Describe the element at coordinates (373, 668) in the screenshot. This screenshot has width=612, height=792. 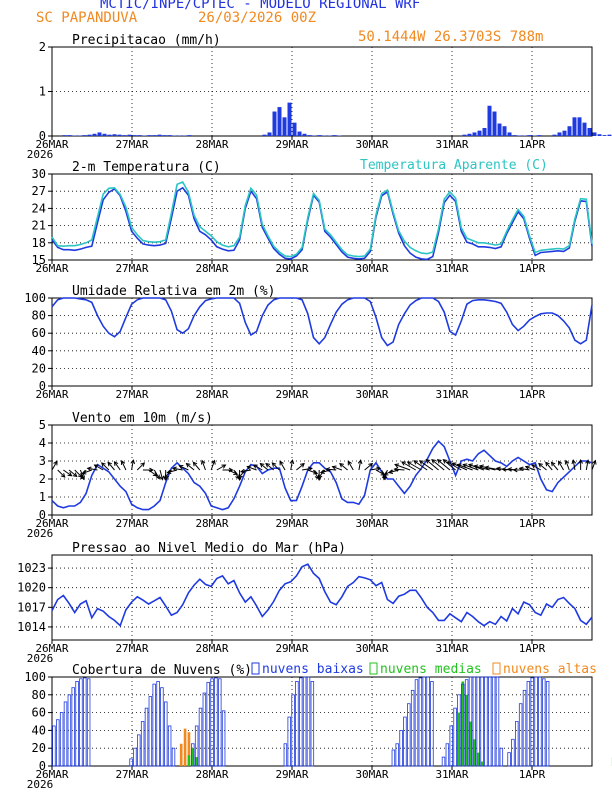
I see `legend-swatch-nuvens-medias` at that location.